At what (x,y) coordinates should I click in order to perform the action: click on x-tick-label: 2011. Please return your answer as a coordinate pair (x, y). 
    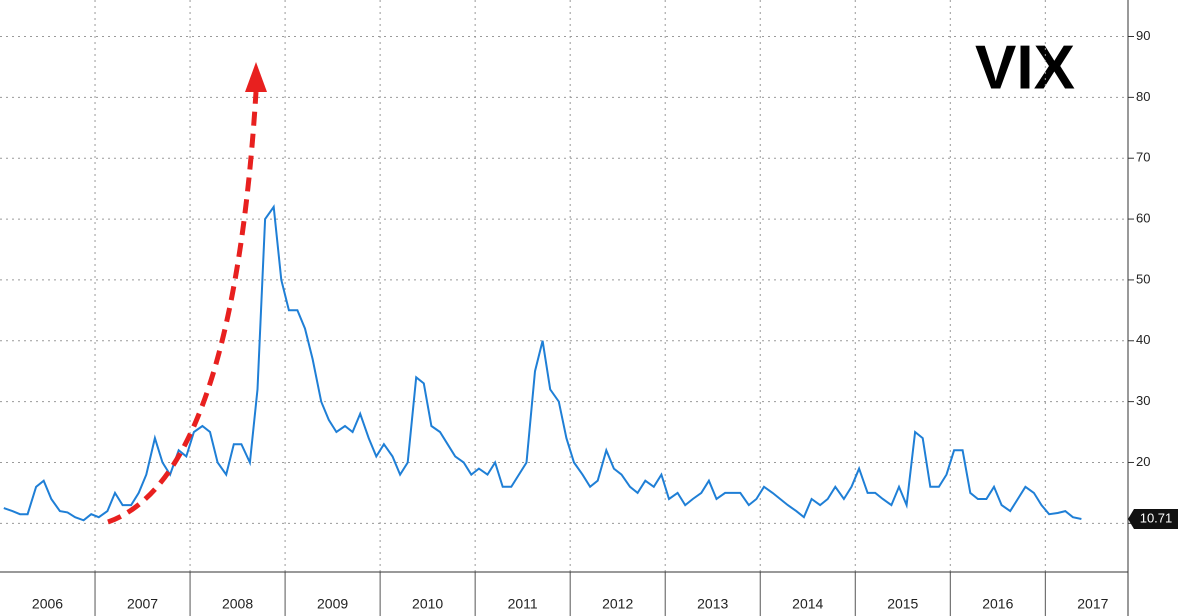
    Looking at the image, I should click on (523, 604).